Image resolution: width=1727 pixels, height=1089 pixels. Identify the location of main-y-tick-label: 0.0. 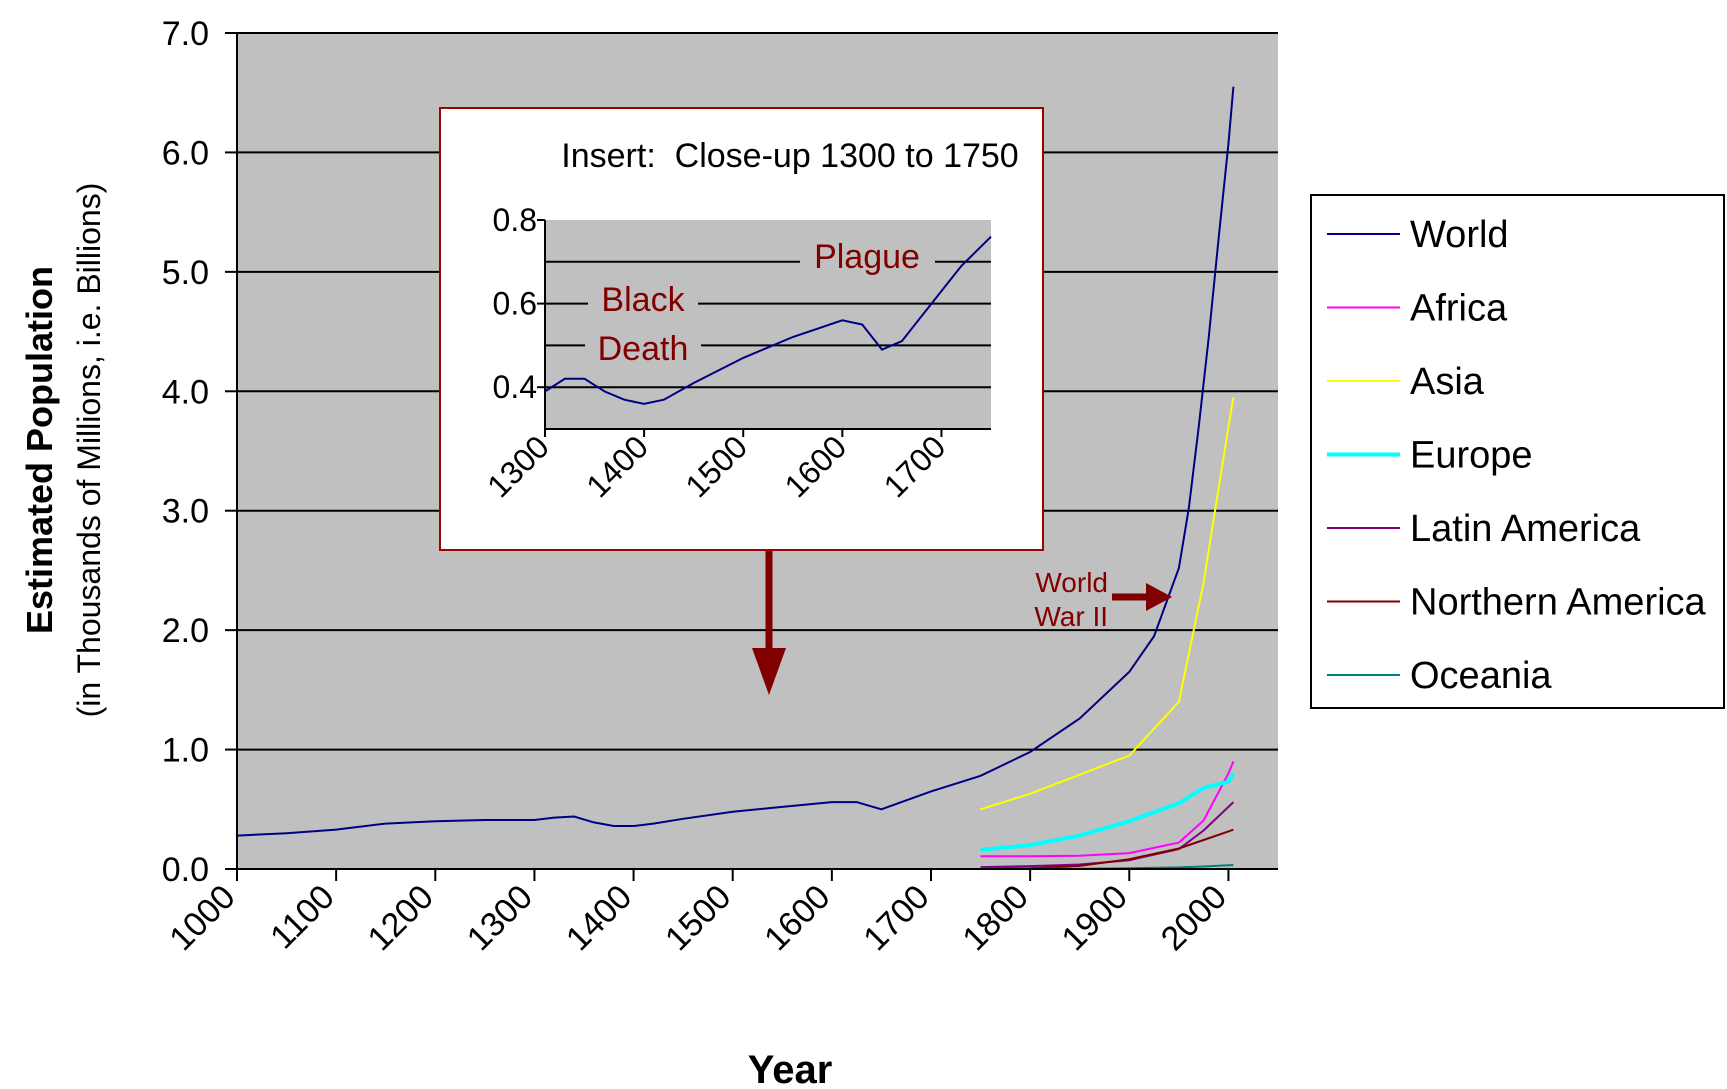
(185, 870).